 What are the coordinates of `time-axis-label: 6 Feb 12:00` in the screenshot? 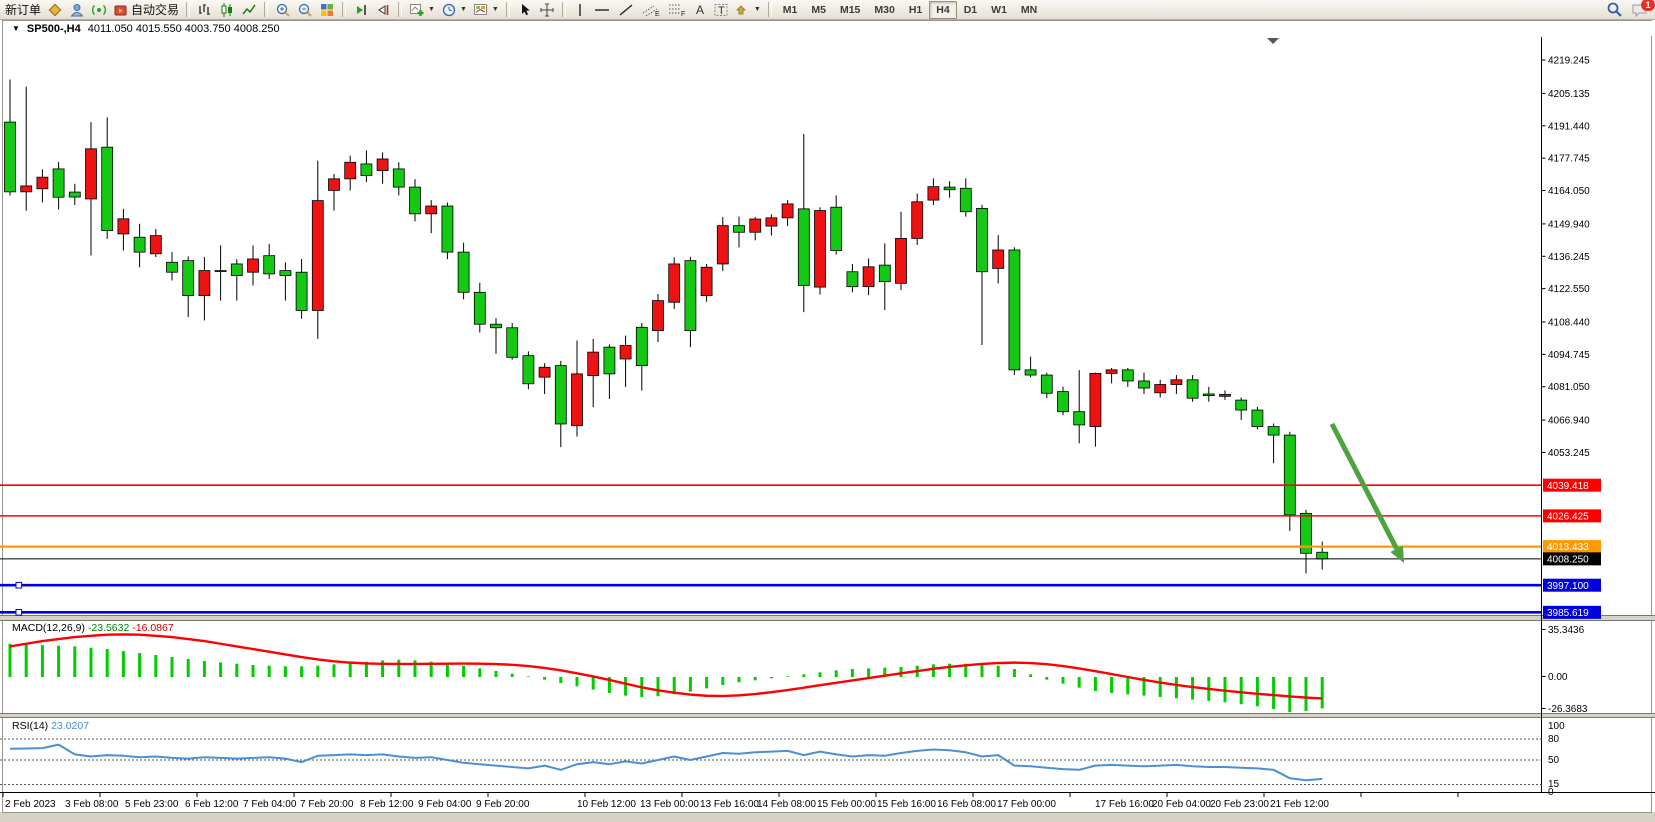 It's located at (212, 804).